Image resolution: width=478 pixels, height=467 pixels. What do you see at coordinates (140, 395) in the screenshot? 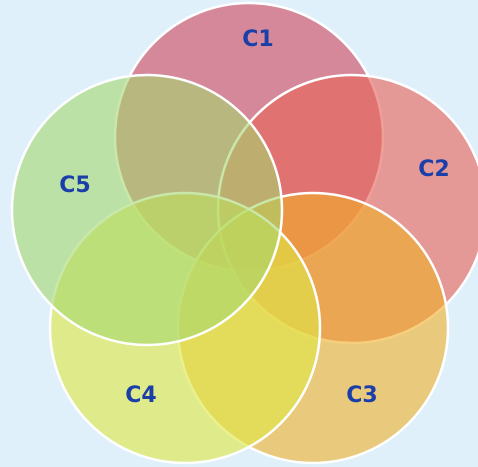
I see `label-c4: C4` at bounding box center [140, 395].